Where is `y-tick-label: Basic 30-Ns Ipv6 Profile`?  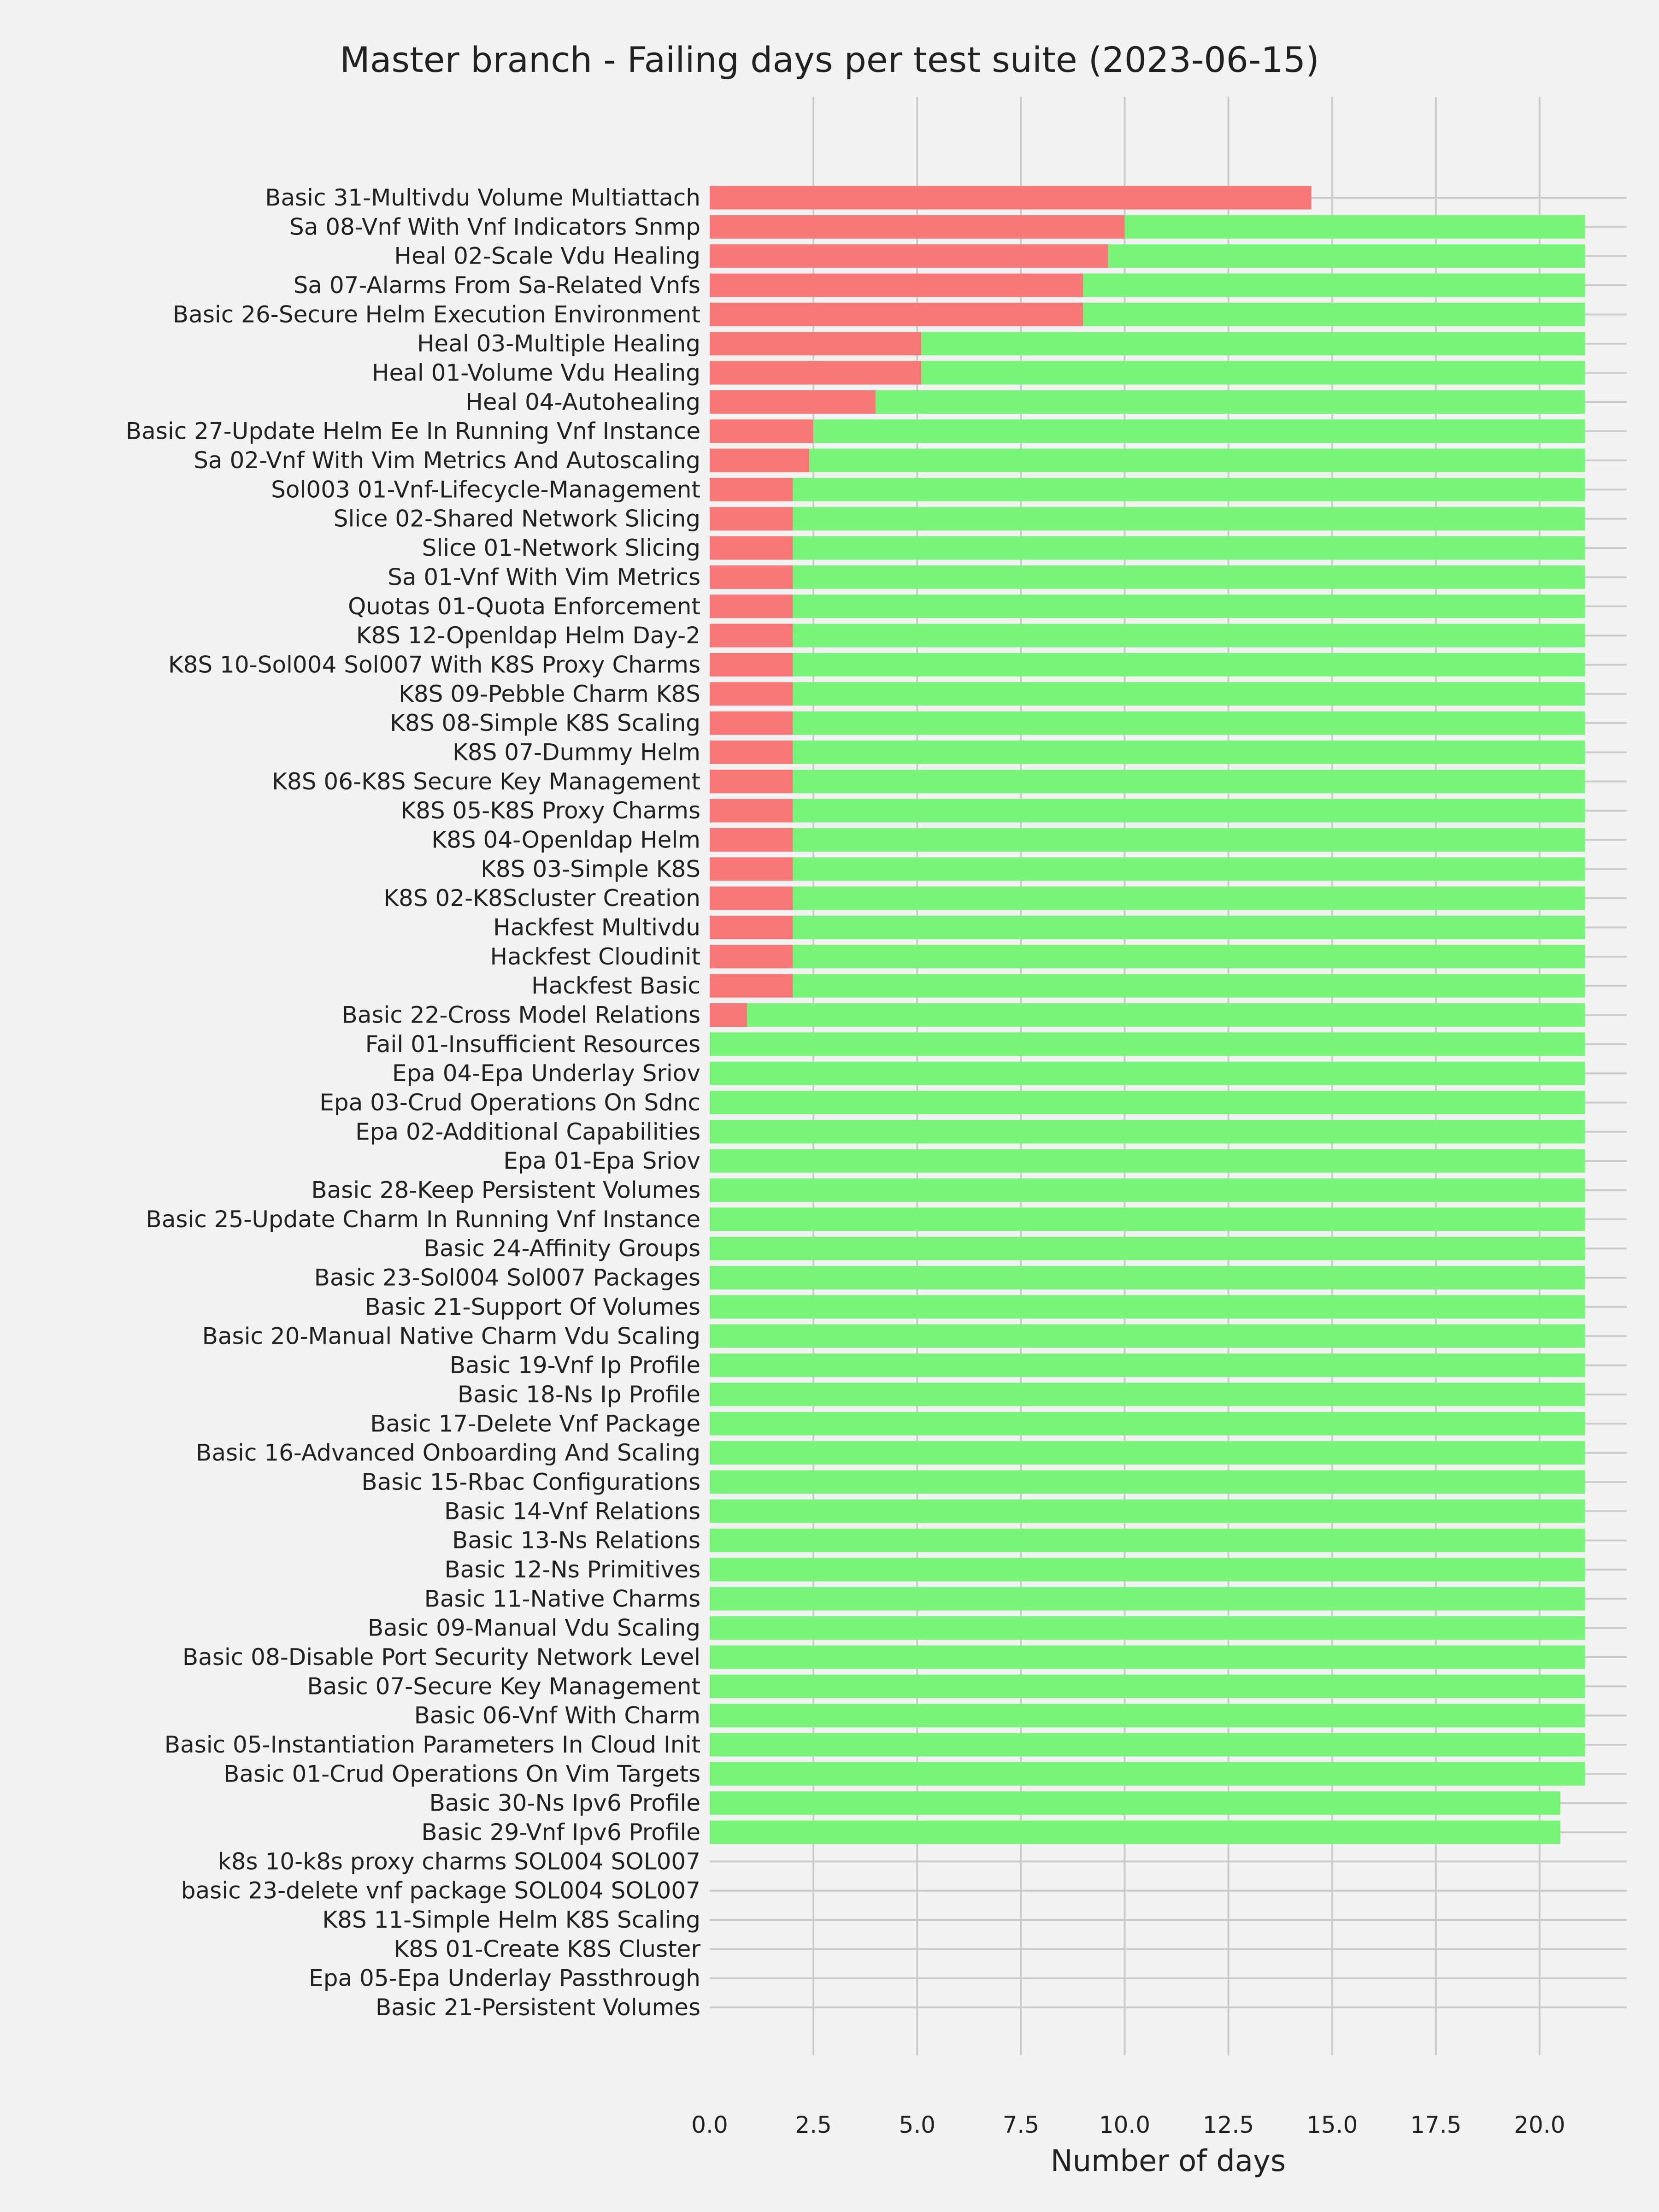
y-tick-label: Basic 30-Ns Ipv6 Profile is located at coordinates (564, 1803).